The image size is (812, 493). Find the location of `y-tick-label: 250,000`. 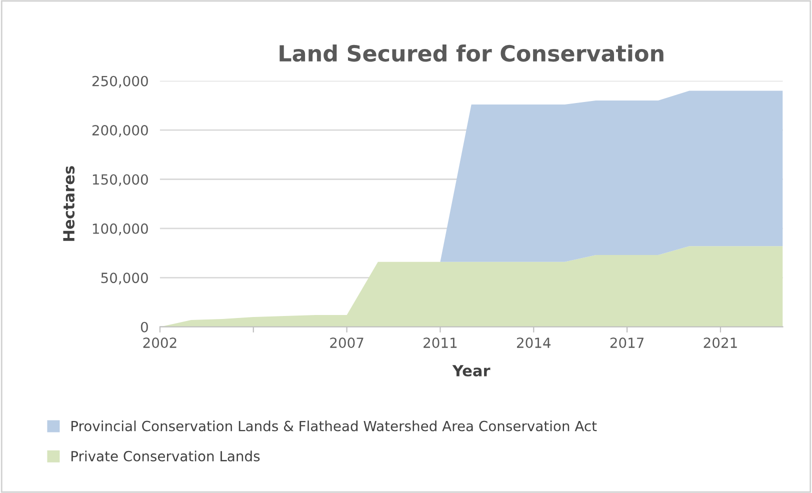

y-tick-label: 250,000 is located at coordinates (120, 82).